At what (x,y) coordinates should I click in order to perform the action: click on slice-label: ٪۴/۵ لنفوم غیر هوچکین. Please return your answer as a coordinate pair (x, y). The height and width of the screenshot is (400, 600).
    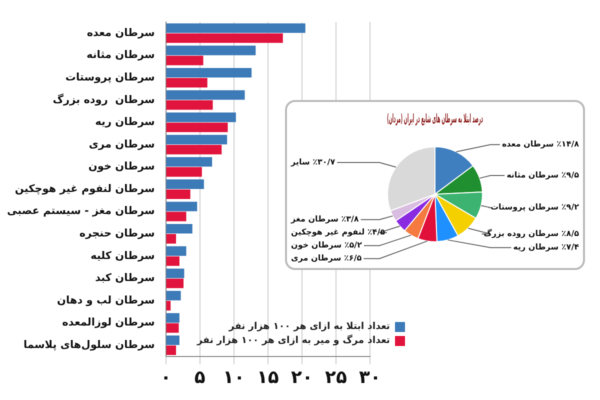
    Looking at the image, I should click on (338, 232).